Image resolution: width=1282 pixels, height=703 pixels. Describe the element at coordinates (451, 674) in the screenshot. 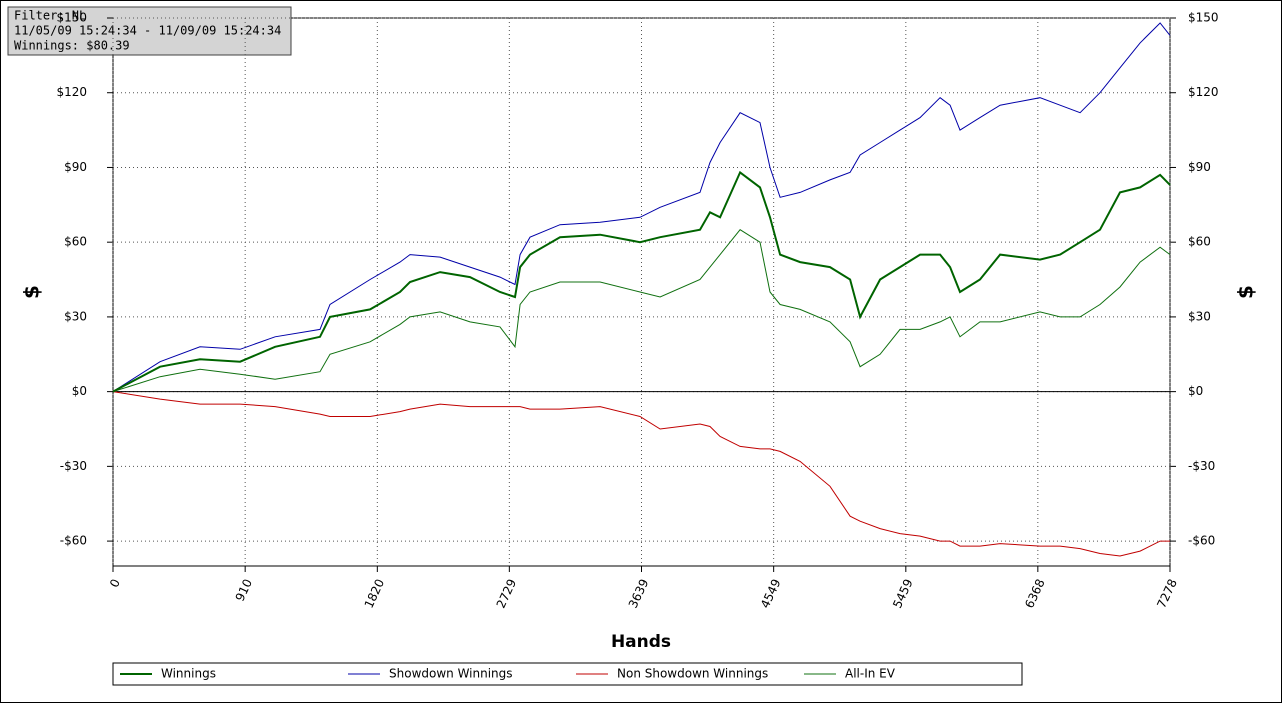

I see `legend-label: Showdown Winnings` at that location.